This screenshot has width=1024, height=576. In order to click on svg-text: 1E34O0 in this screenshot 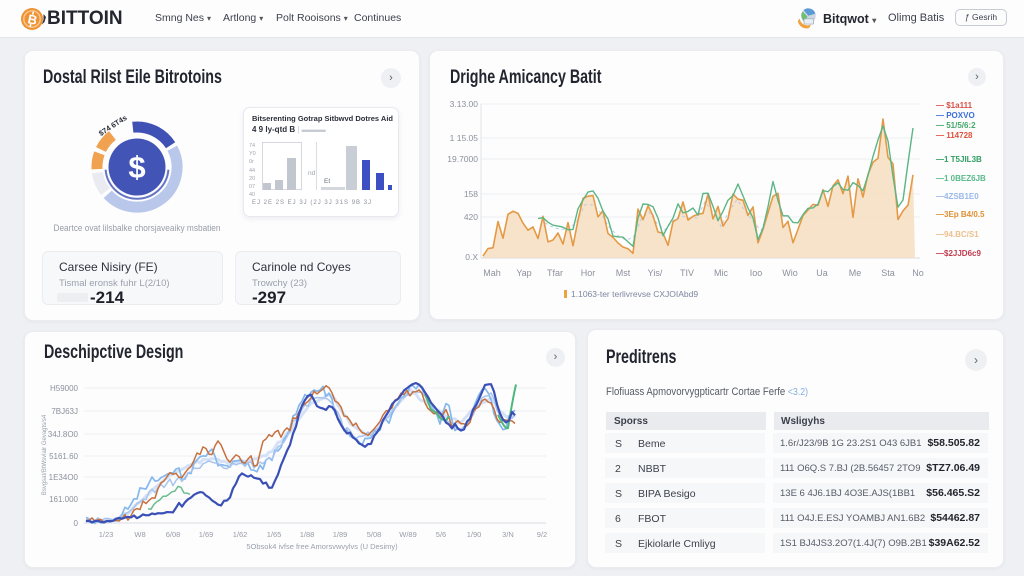, I will do `click(64, 477)`.